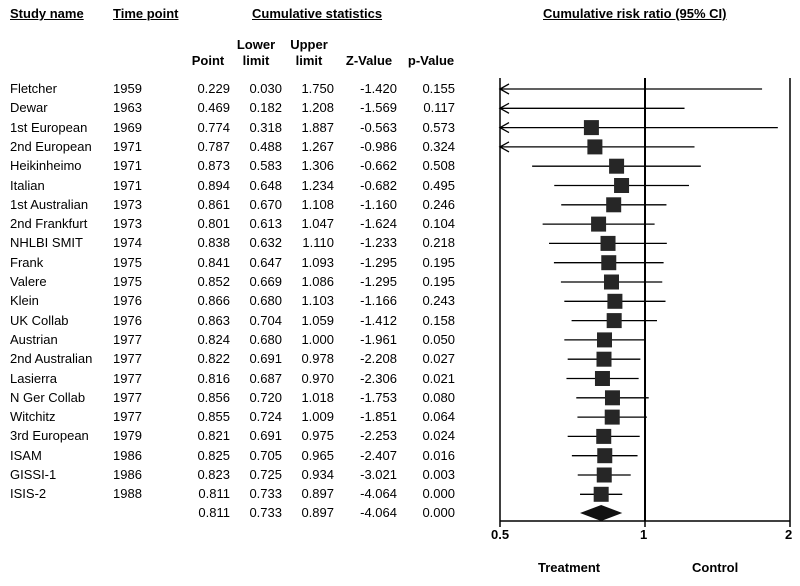  I want to click on cumulative-risk-ratio-header: Cumulative risk ratio (95% CI), so click(635, 13).